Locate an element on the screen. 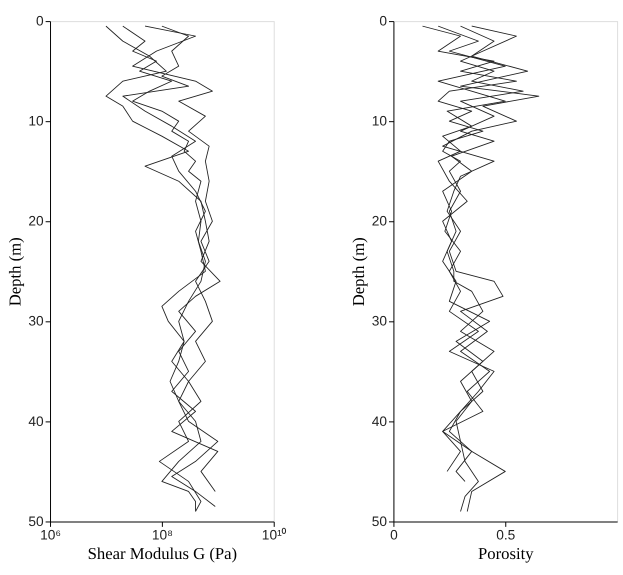  x-tick-label: 10⁸ is located at coordinates (162, 535).